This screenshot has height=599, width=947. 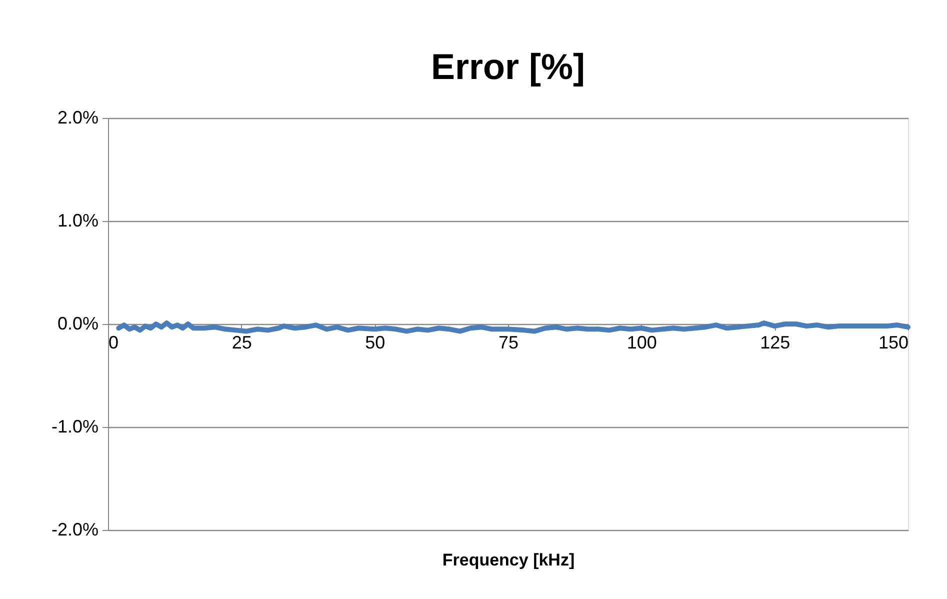 What do you see at coordinates (77, 118) in the screenshot?
I see `y-tick-label: 2.0%` at bounding box center [77, 118].